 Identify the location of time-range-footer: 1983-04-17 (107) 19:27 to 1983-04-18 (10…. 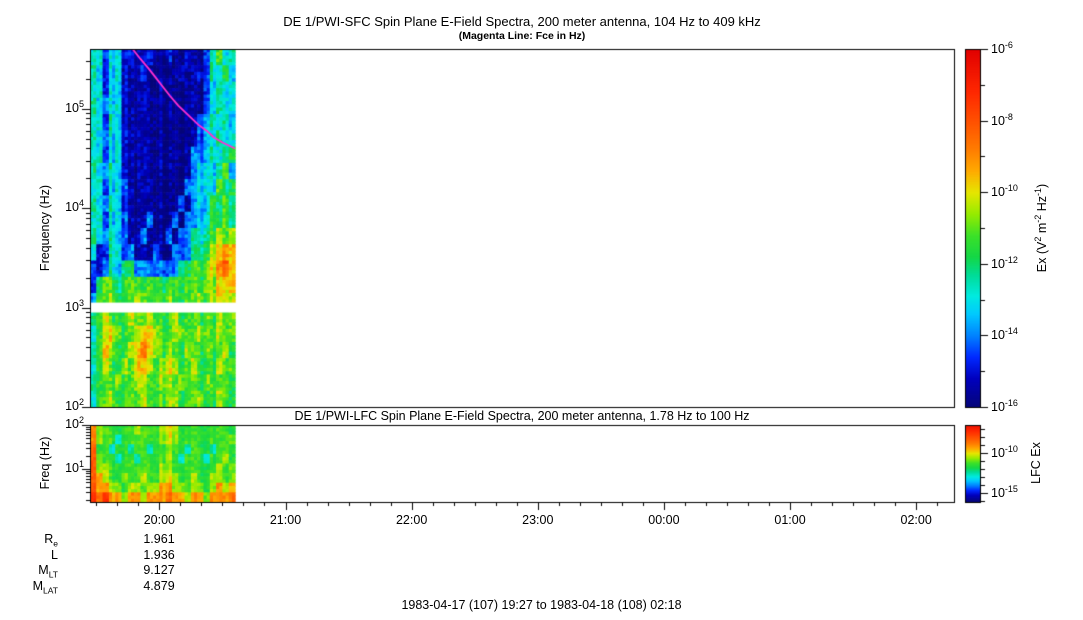
(541, 605).